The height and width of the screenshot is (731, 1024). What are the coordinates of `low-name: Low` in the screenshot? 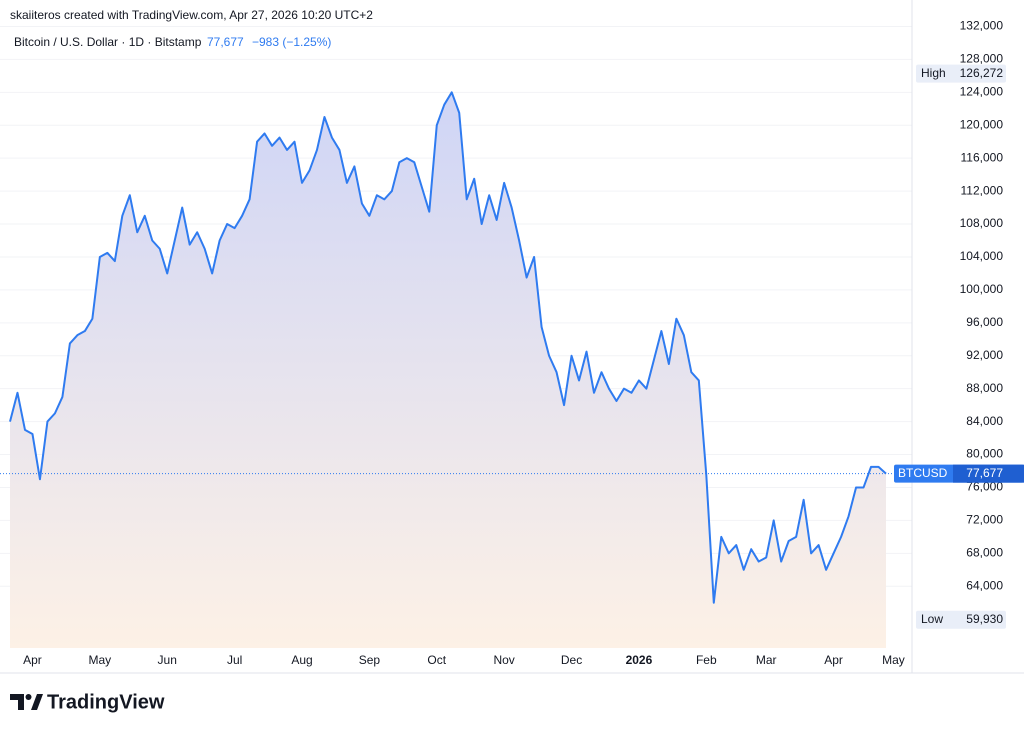 It's located at (932, 619).